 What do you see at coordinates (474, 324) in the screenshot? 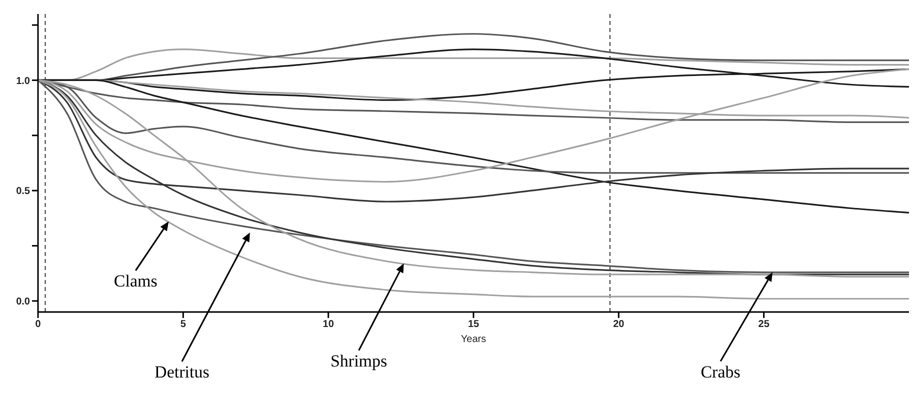
I see `x-tick-label: 15` at bounding box center [474, 324].